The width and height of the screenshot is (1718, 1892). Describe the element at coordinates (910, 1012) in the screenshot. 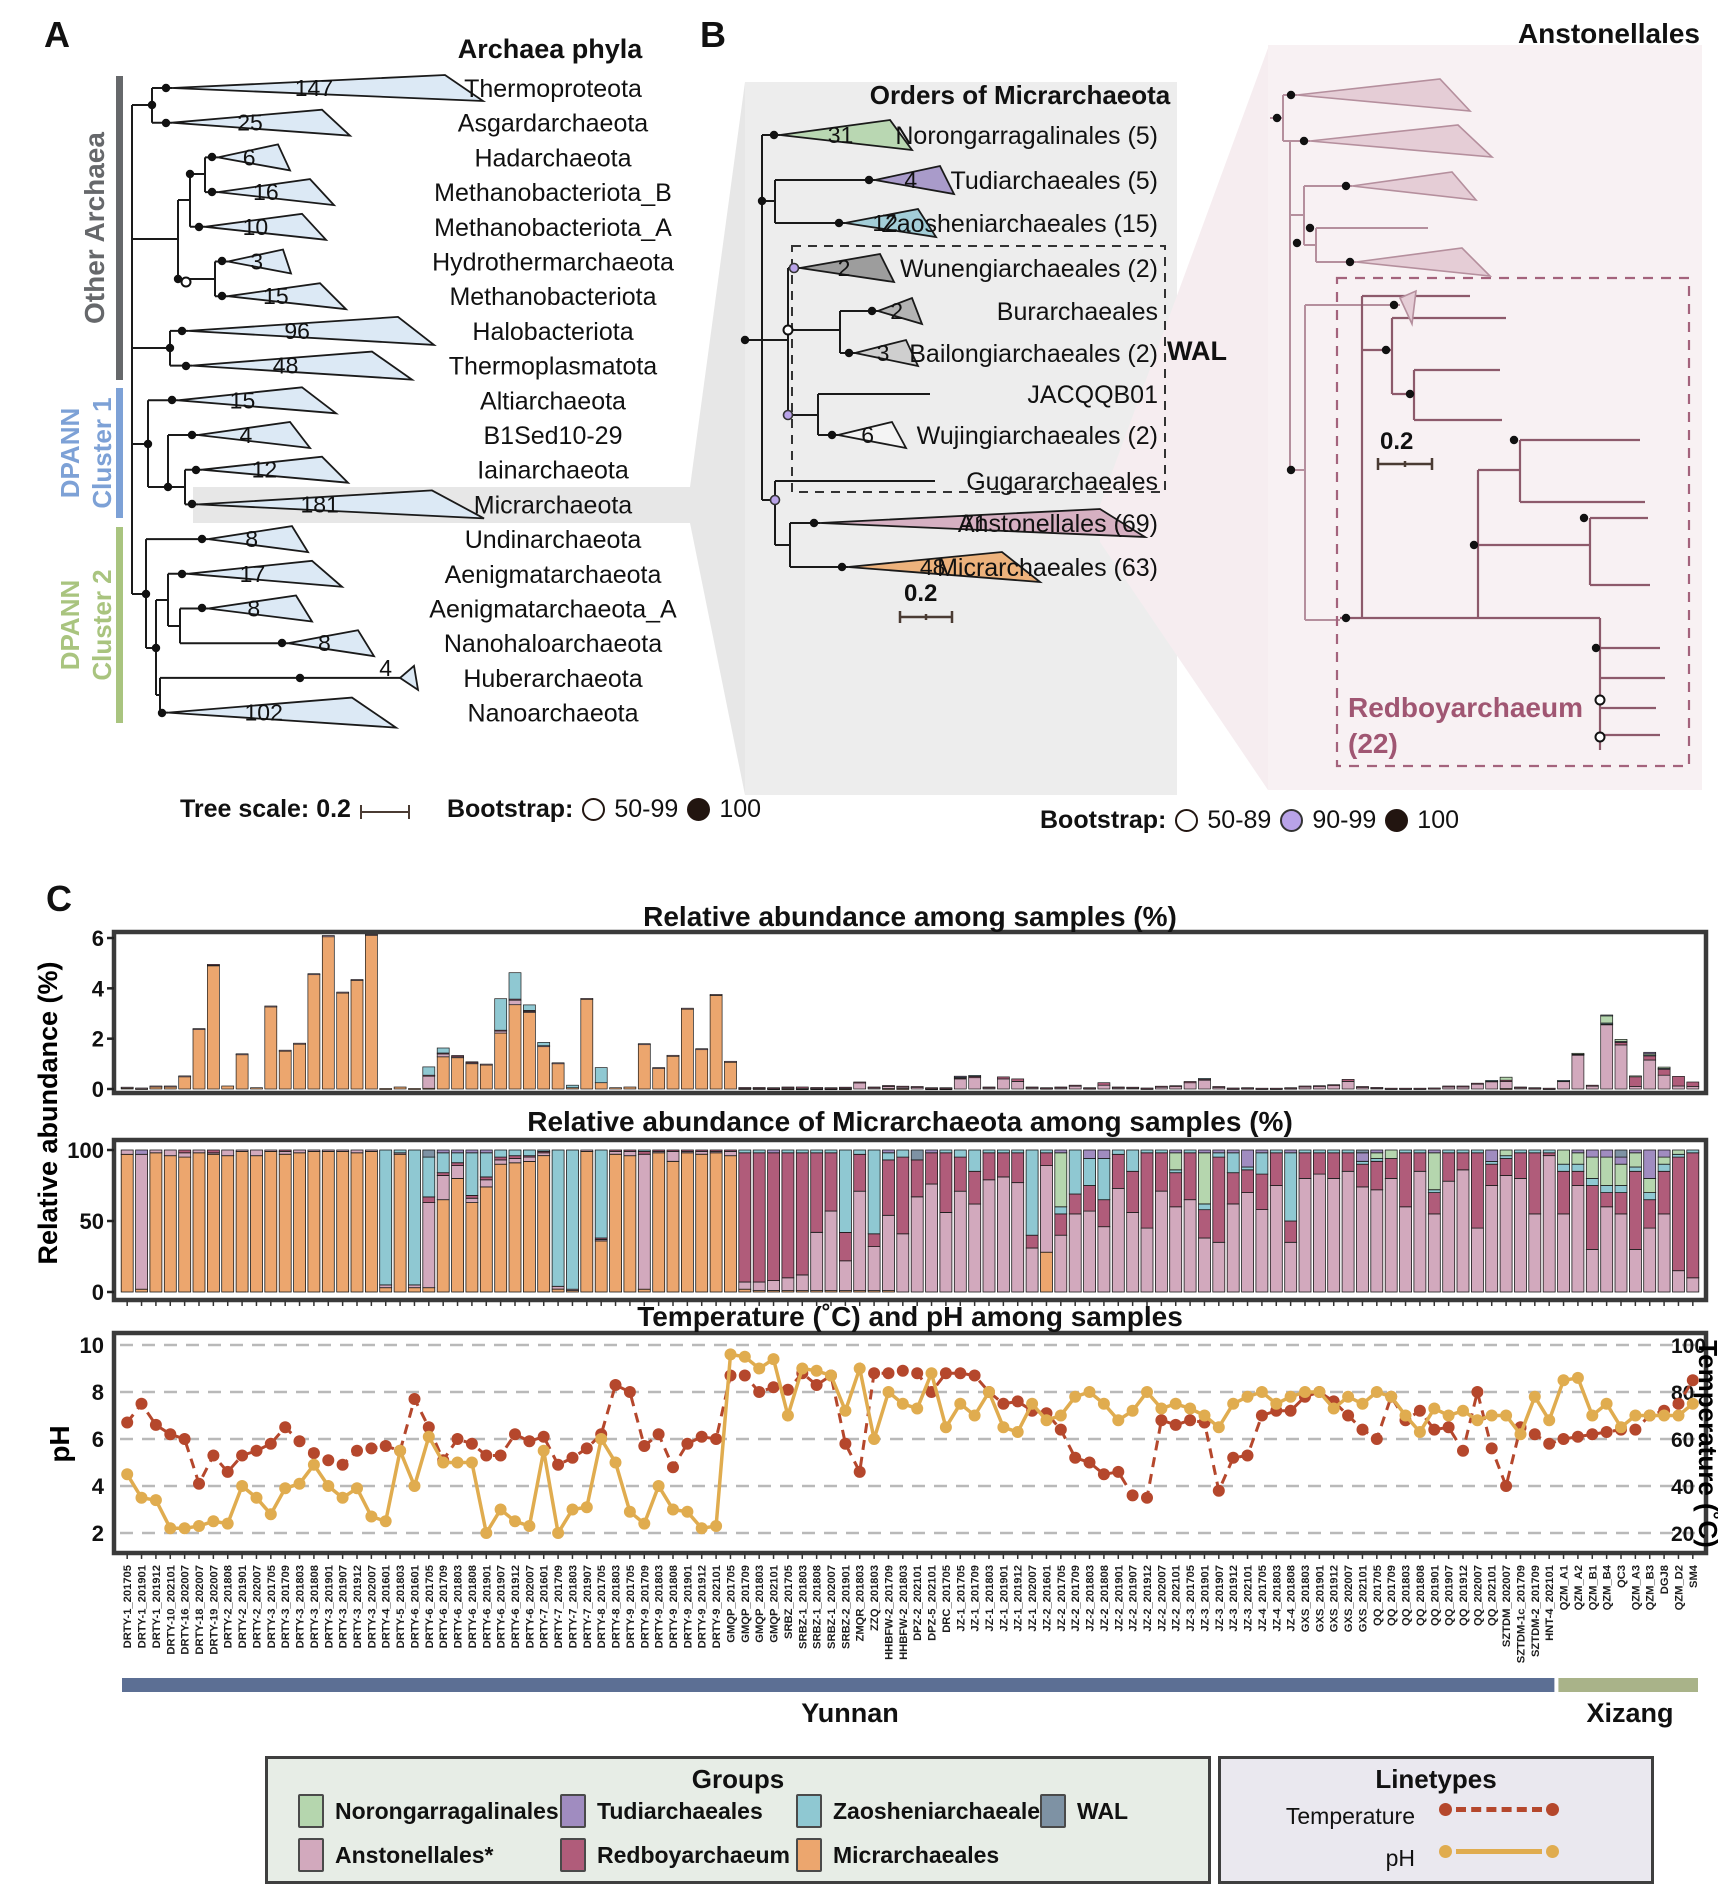

I see `chart1-bars` at that location.